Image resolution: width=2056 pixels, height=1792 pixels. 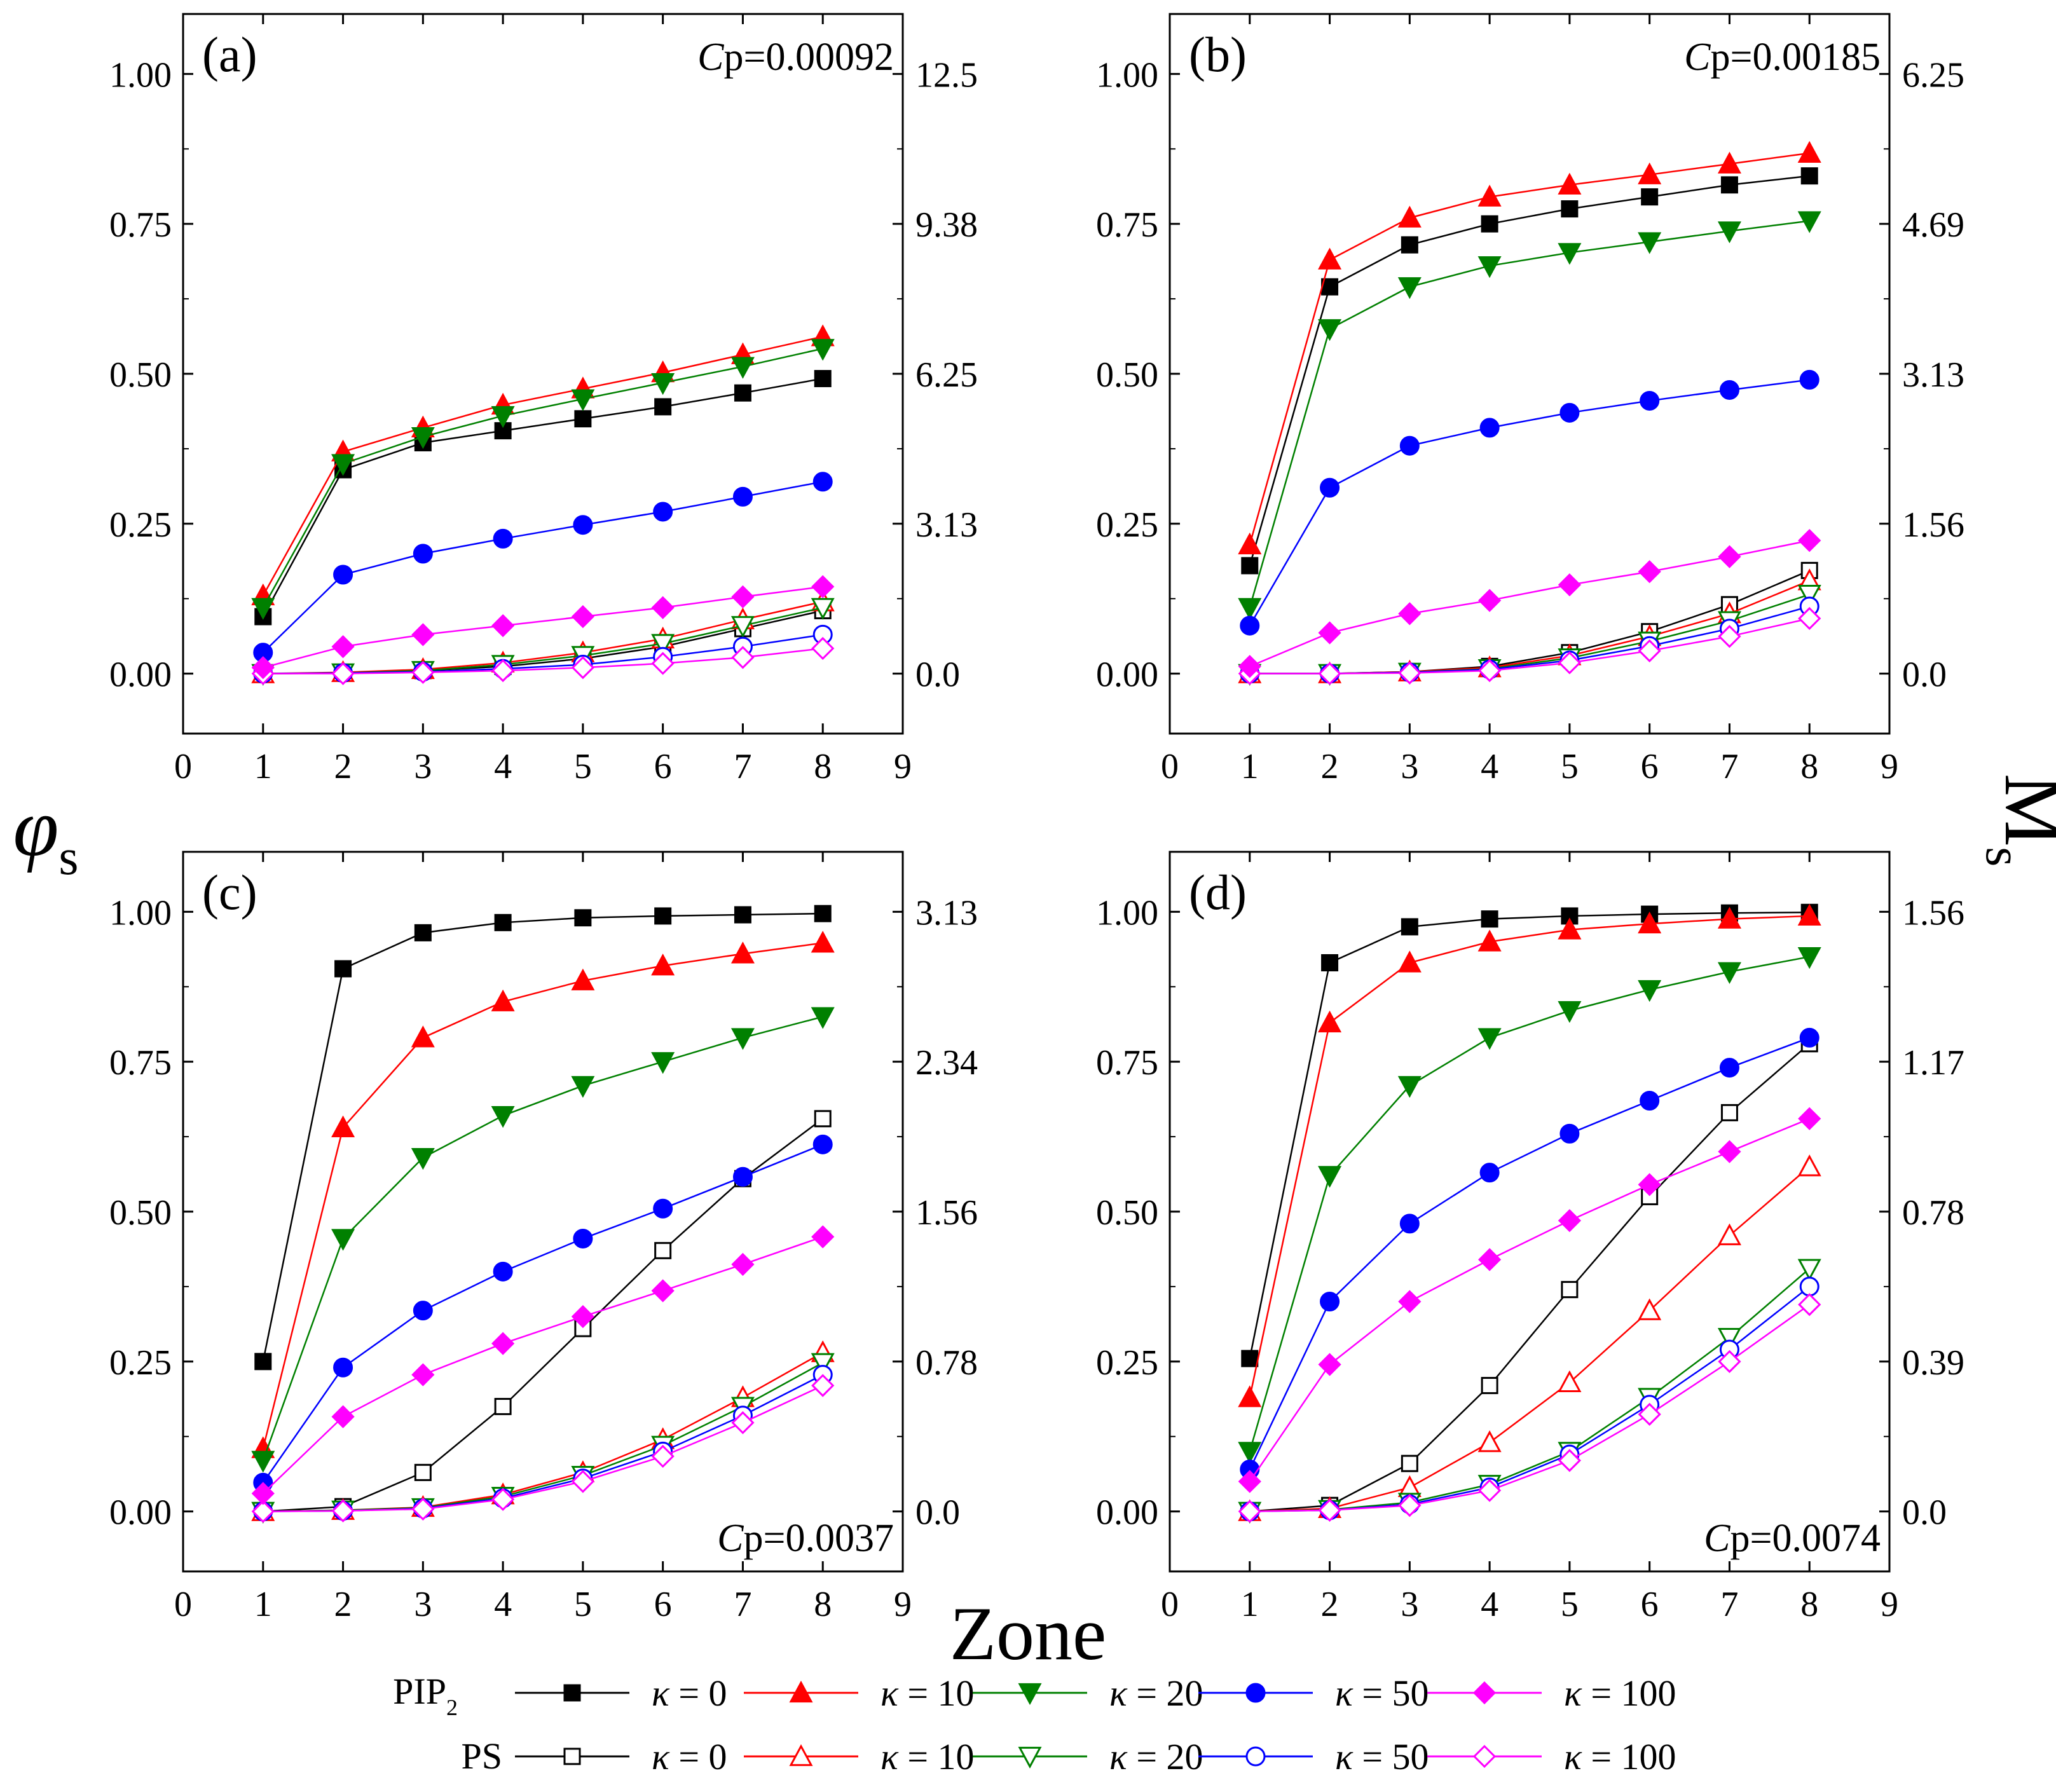 What do you see at coordinates (1933, 1063) in the screenshot?
I see `right-tick-label: 1.17` at bounding box center [1933, 1063].